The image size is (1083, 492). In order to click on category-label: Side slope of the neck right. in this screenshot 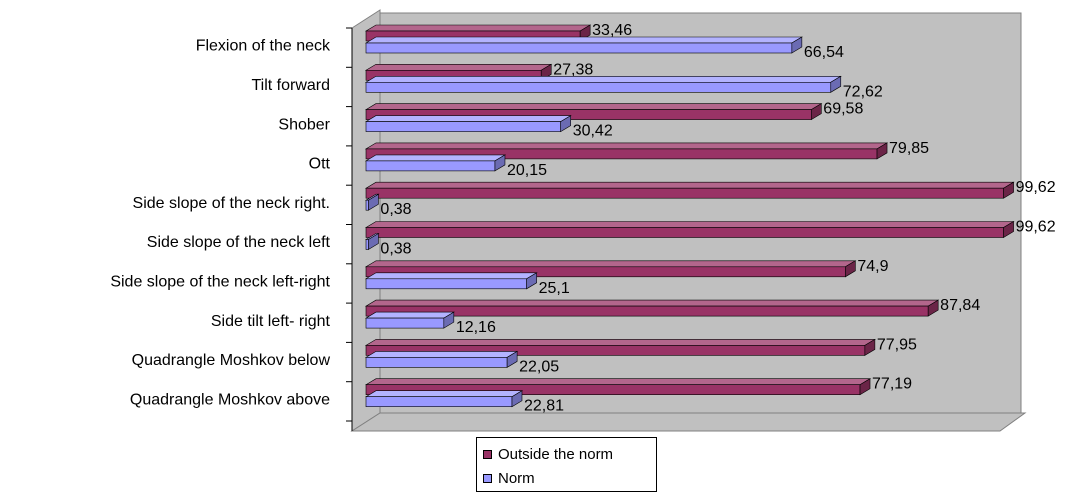, I will do `click(231, 203)`.